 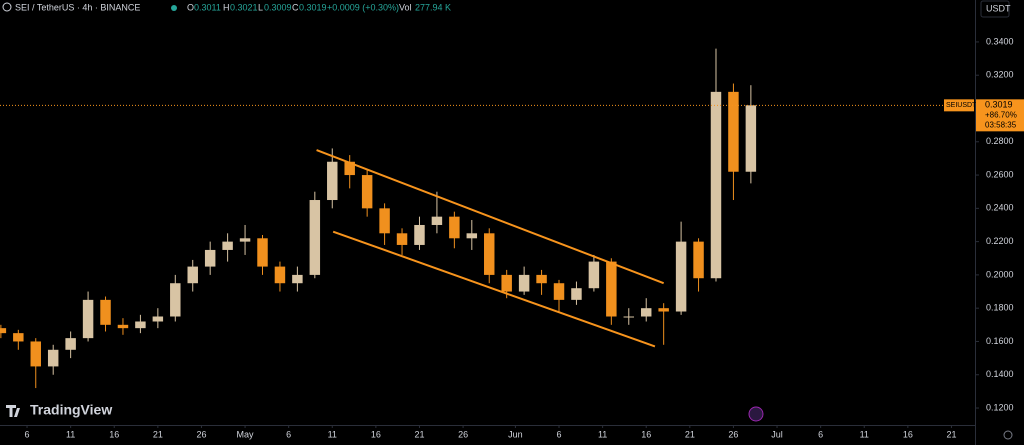 I want to click on x-tick-label: Jul, so click(x=777, y=434).